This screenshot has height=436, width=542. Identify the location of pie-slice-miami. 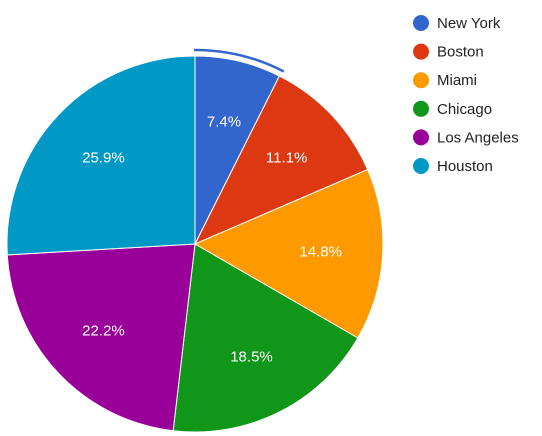
(288, 253).